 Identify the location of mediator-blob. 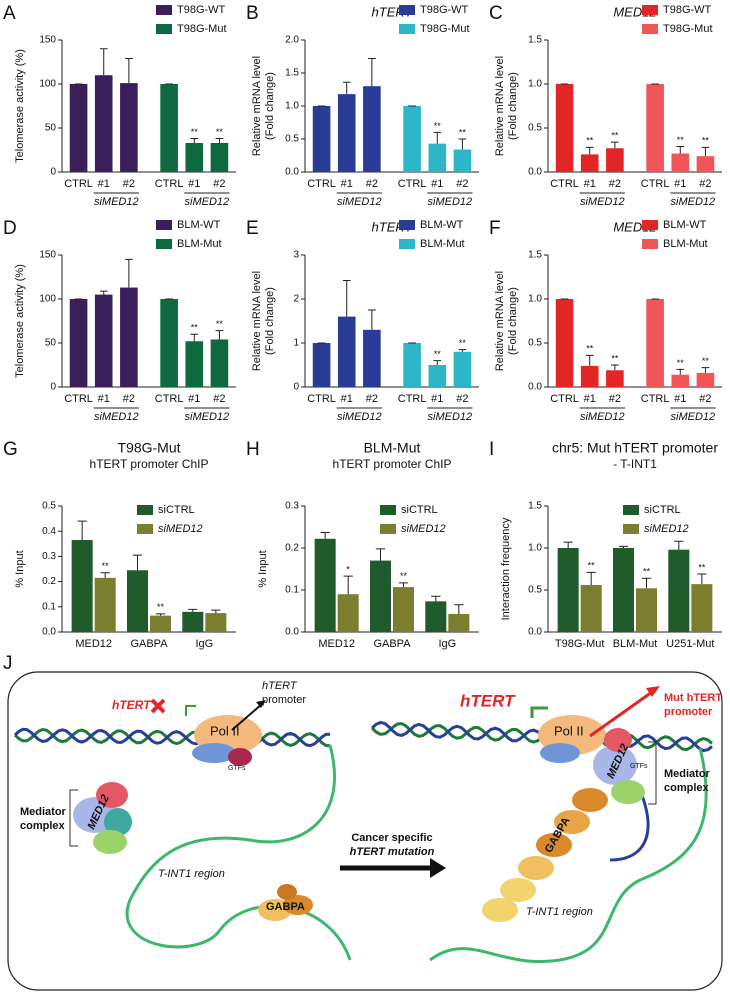
(112, 795).